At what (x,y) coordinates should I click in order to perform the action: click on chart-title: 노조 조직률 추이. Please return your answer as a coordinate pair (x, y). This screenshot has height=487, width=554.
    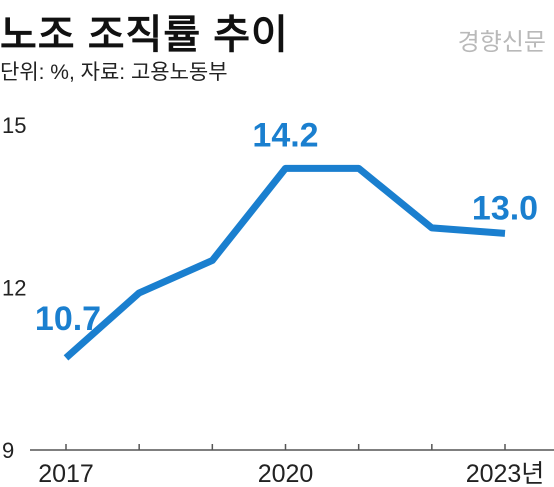
    Looking at the image, I should click on (144, 35).